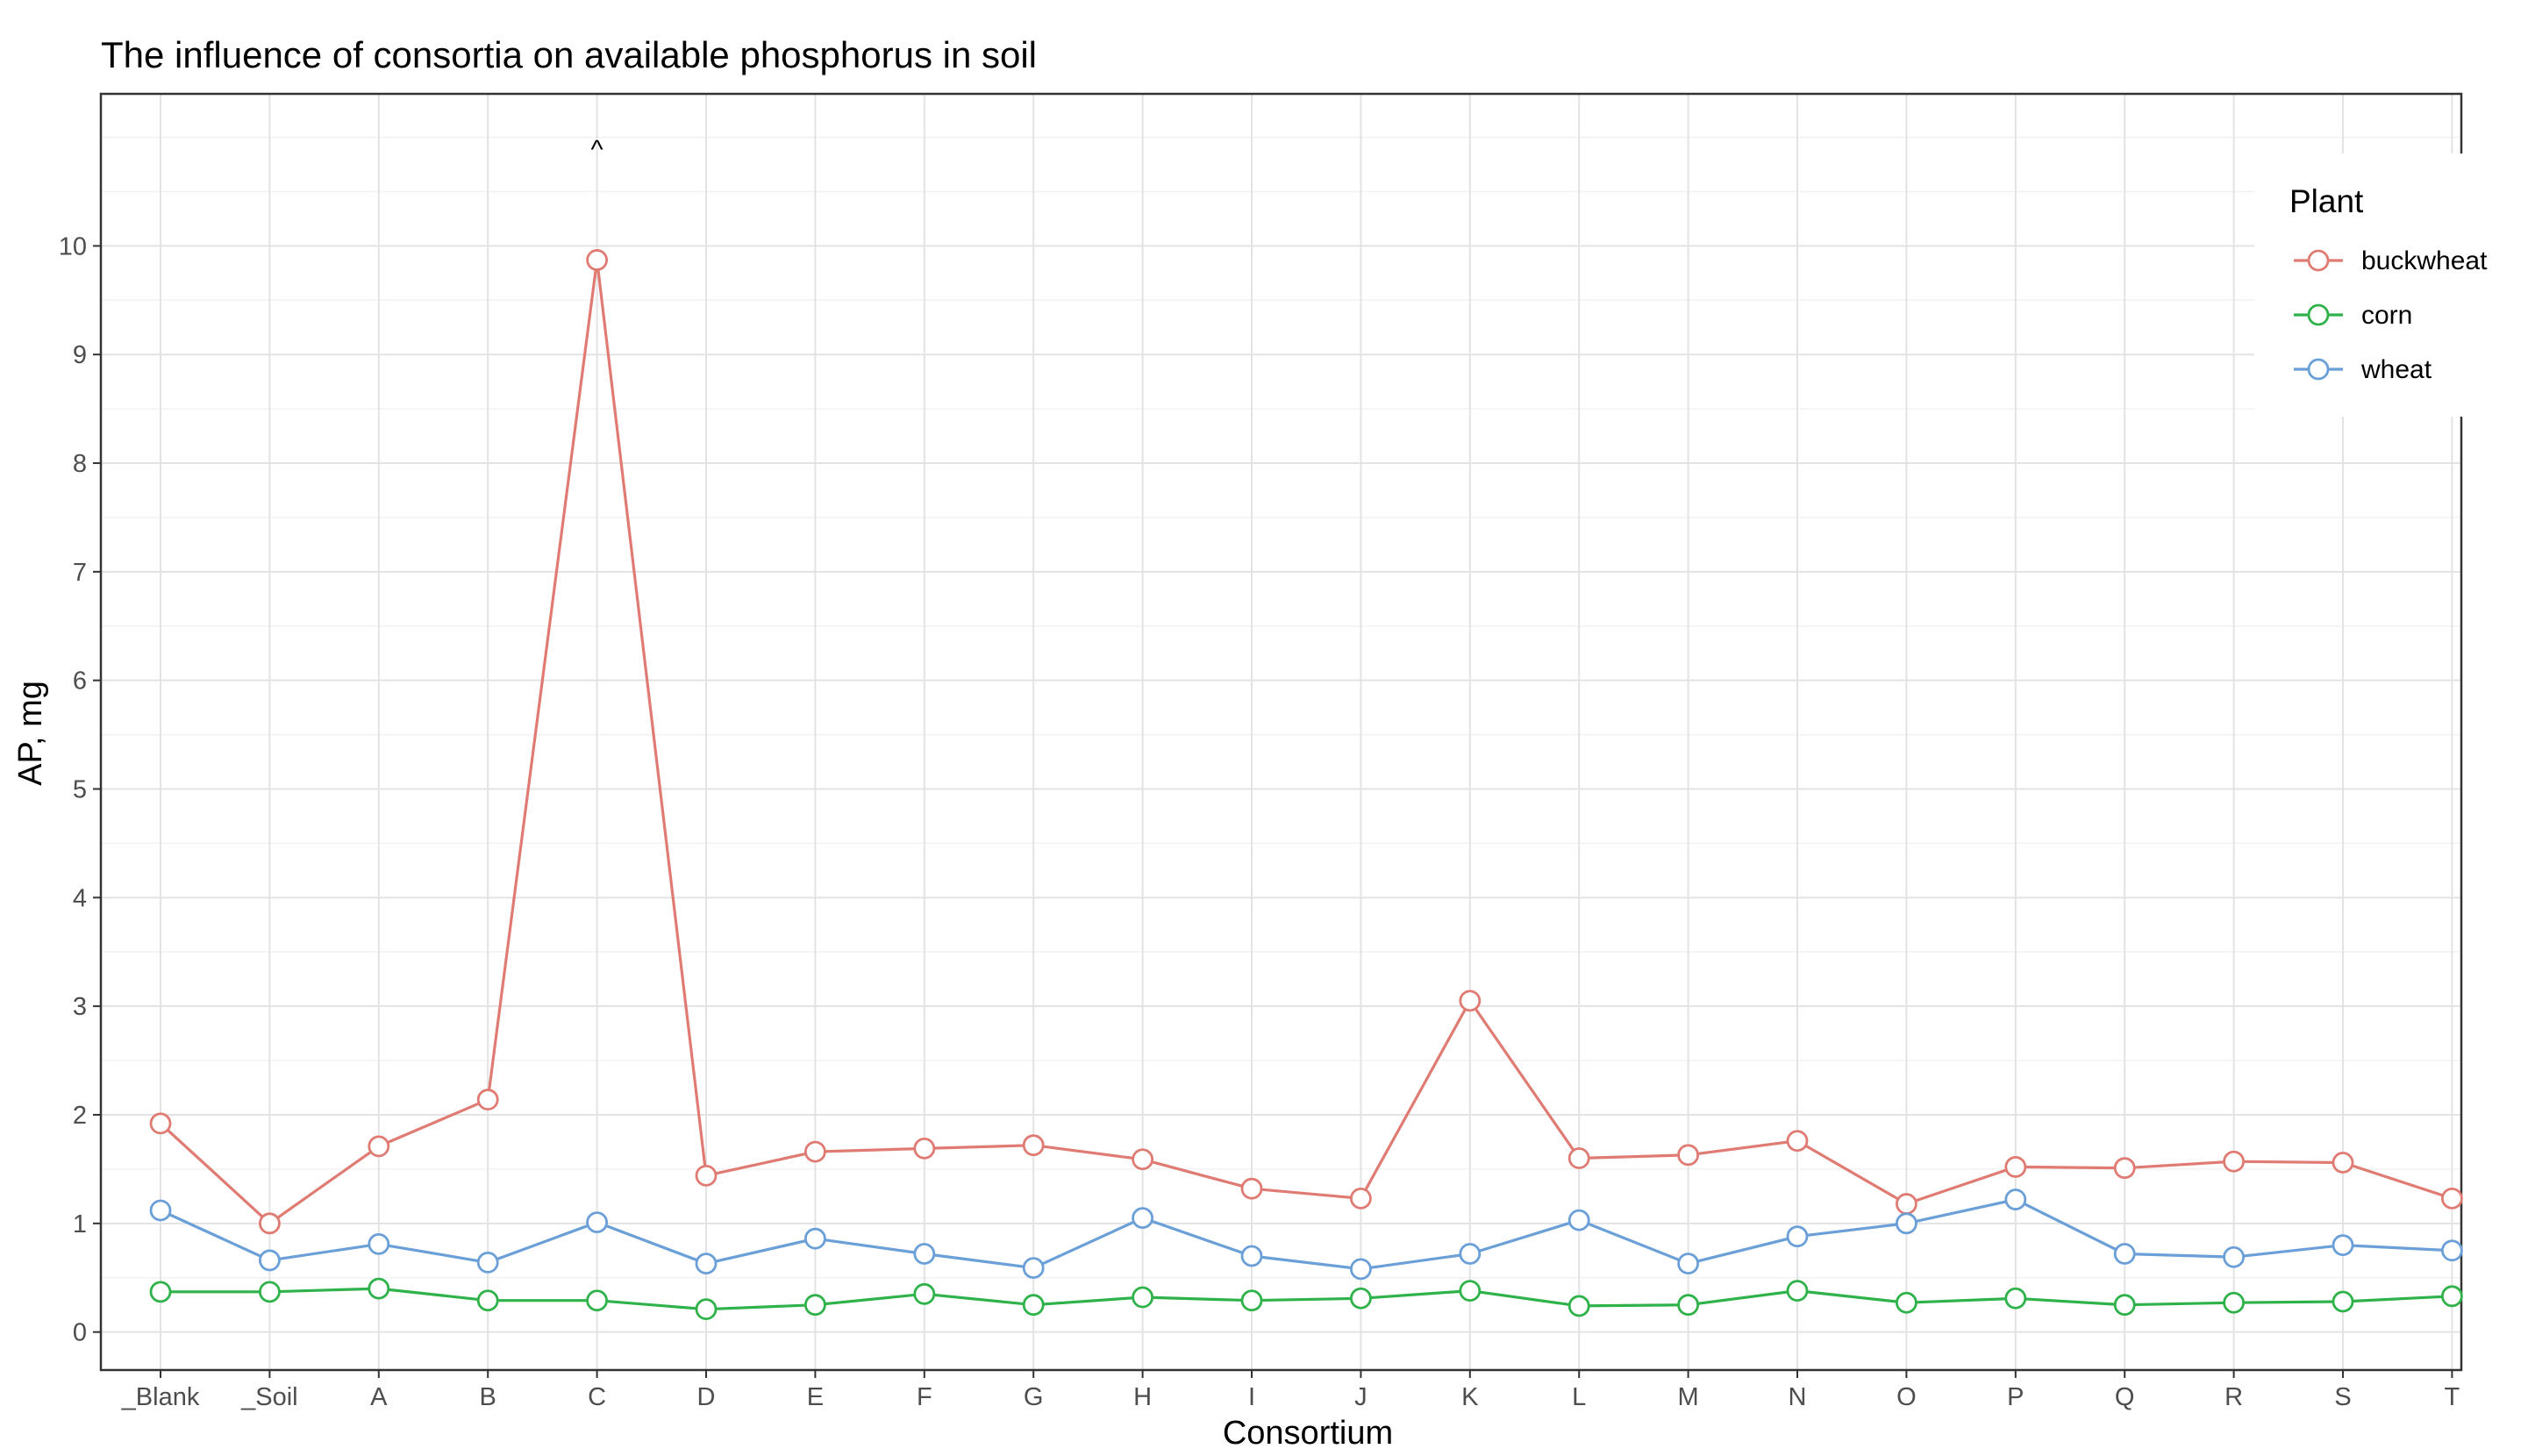  I want to click on legend-background, so click(2385, 285).